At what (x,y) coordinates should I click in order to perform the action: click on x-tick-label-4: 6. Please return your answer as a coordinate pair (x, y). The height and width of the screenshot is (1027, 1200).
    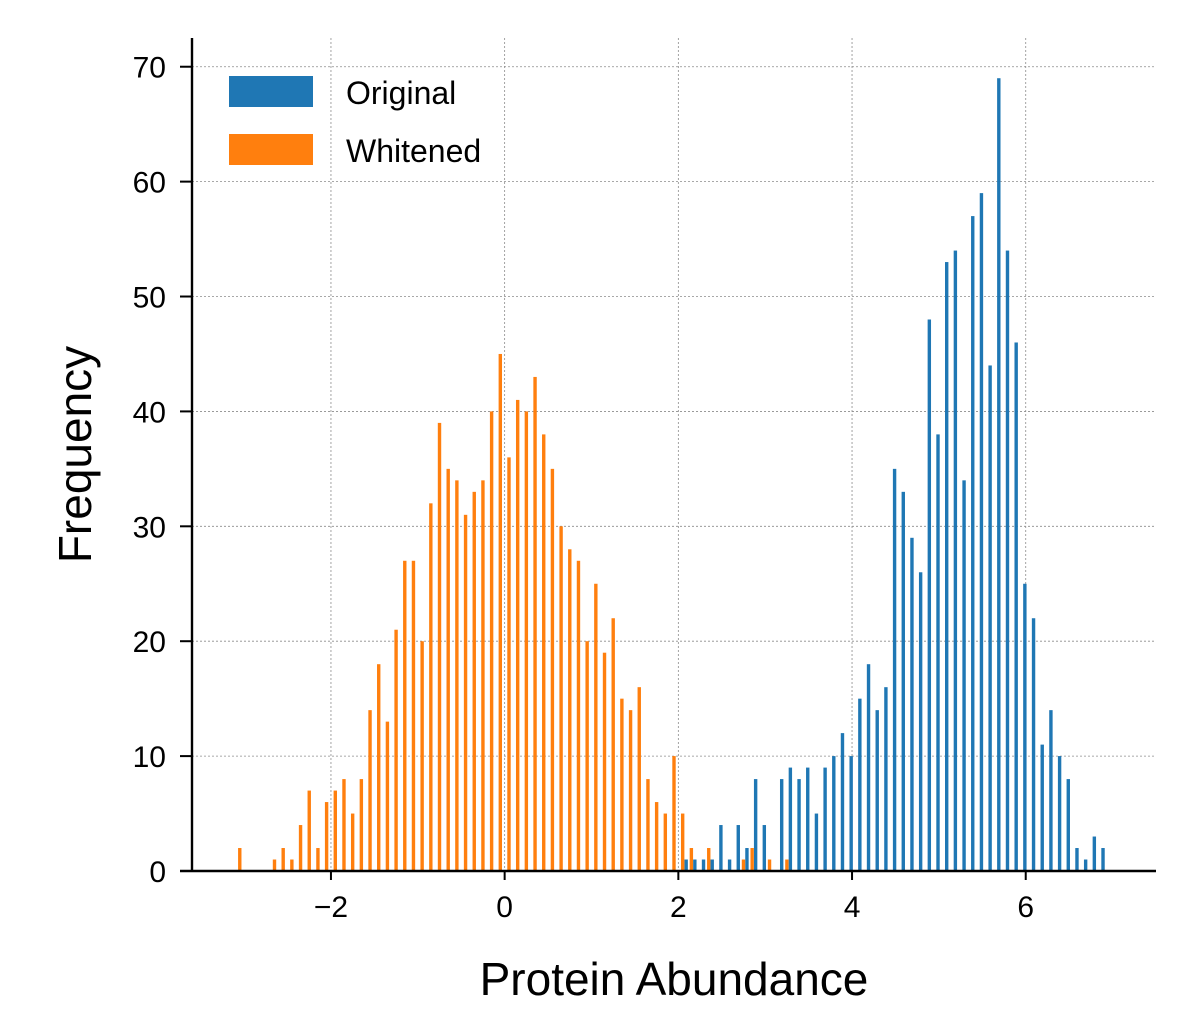
    Looking at the image, I should click on (1025, 907).